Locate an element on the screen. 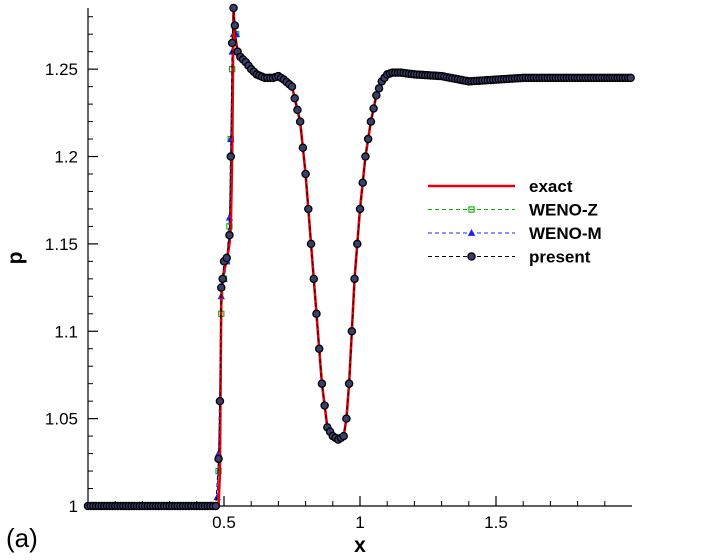 The height and width of the screenshot is (560, 701). legend-label: exact is located at coordinates (551, 186).